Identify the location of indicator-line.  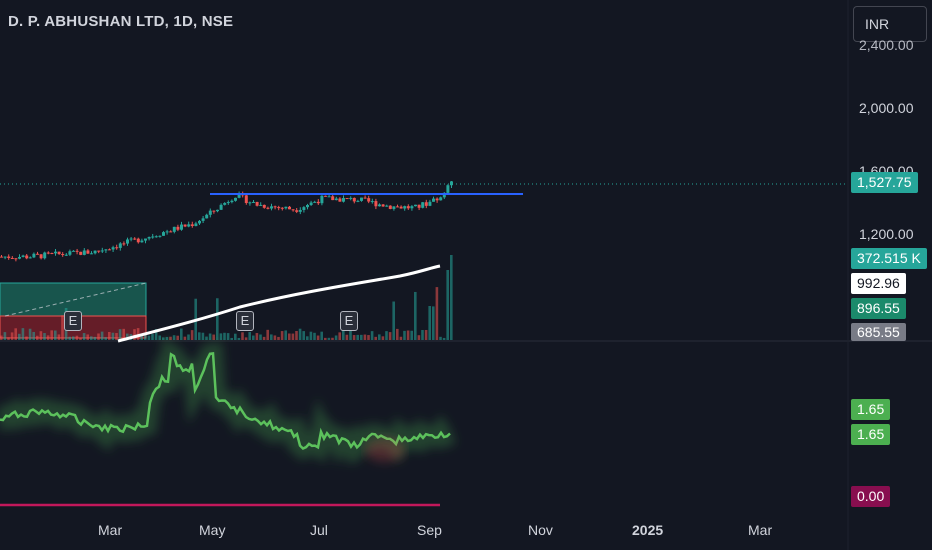
(225, 400).